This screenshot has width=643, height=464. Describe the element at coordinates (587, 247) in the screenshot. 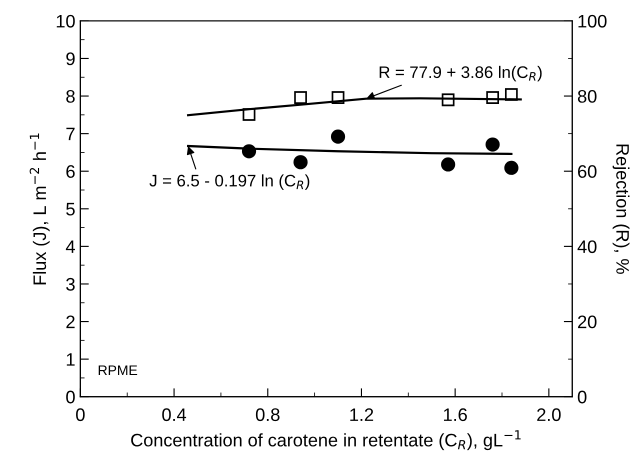

I see `y2-tick-label: 40` at that location.